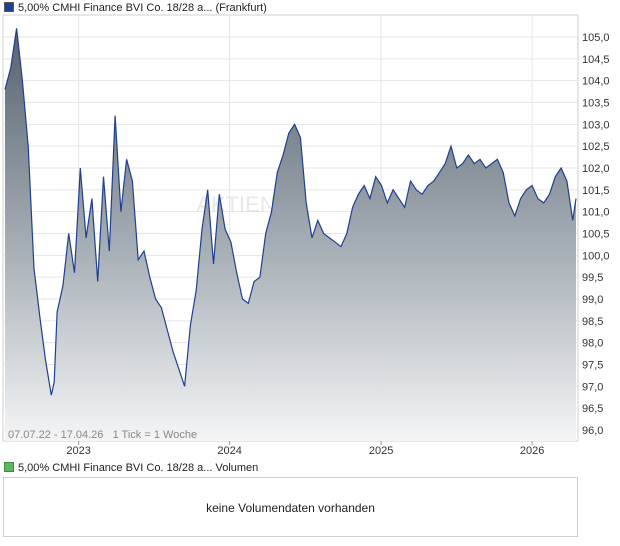  I want to click on x-axis-ticks: 2023 2024 2025 2026, so click(305, 449).